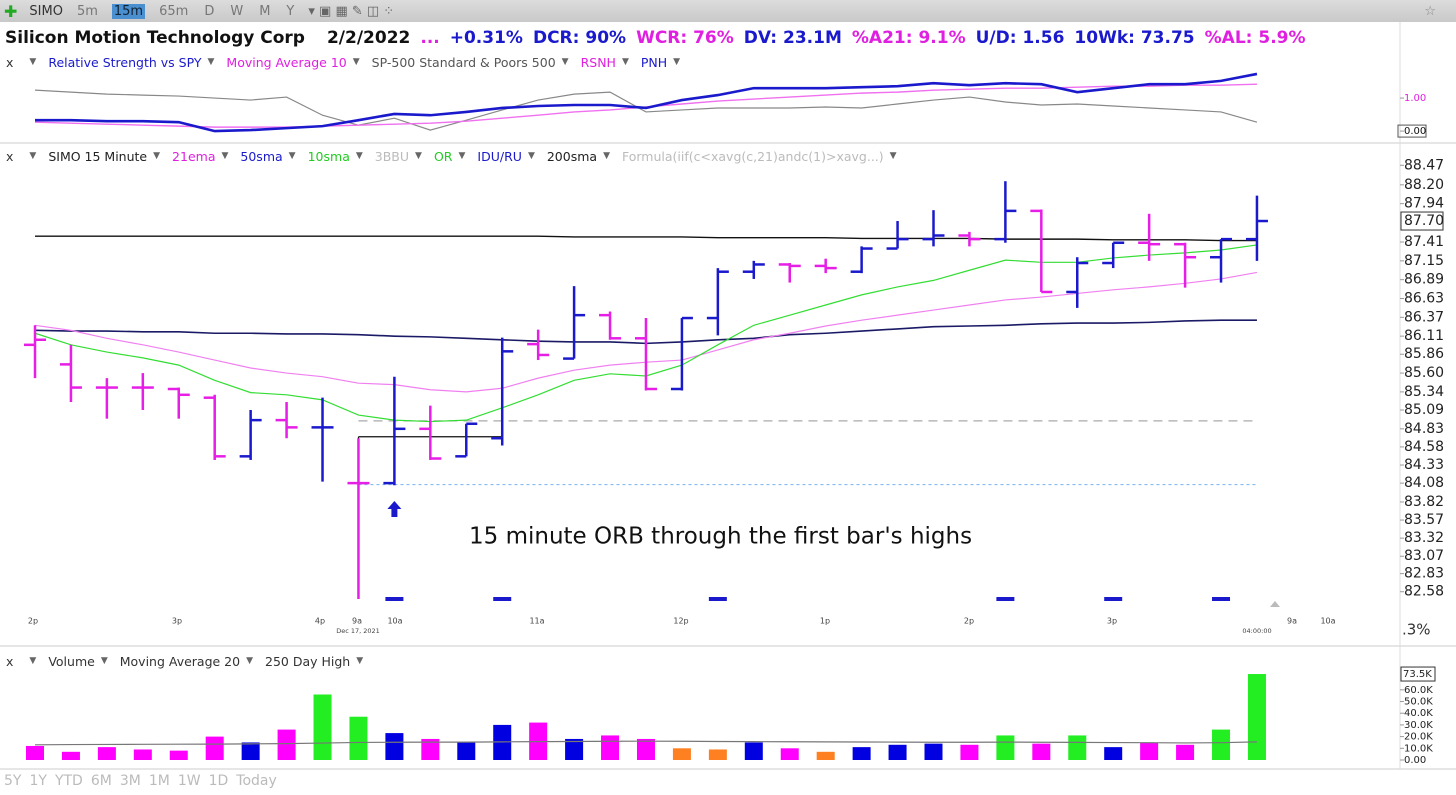 Image resolution: width=1456 pixels, height=795 pixels. Describe the element at coordinates (1424, 336) in the screenshot. I see `y-tick-label: 86.11` at that location.